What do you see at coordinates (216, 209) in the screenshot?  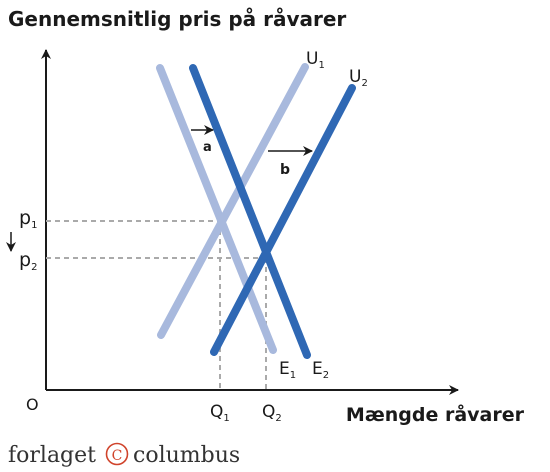 I see `curve-e1` at bounding box center [216, 209].